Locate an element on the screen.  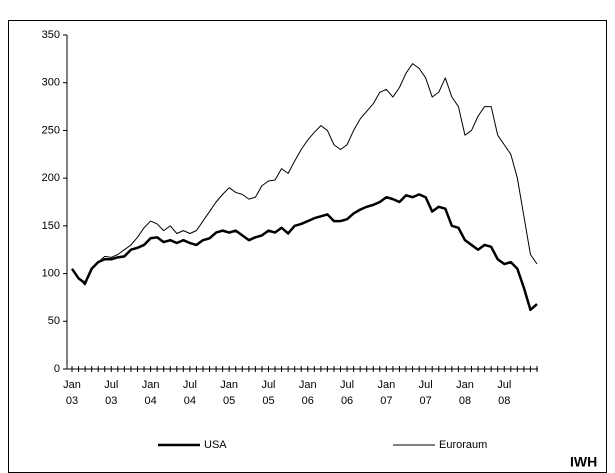
x-tick-label: Jul 08 is located at coordinates (504, 393).